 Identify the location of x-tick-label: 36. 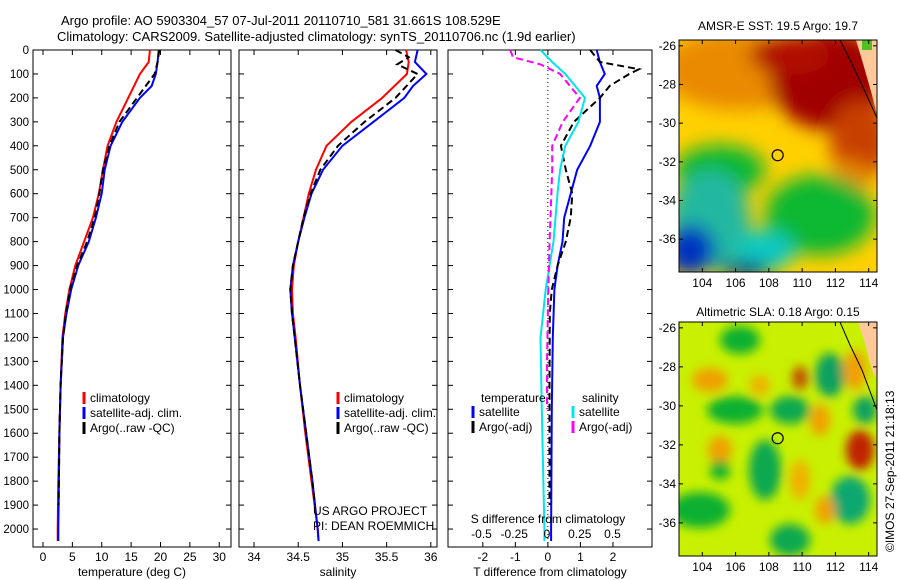
(431, 557).